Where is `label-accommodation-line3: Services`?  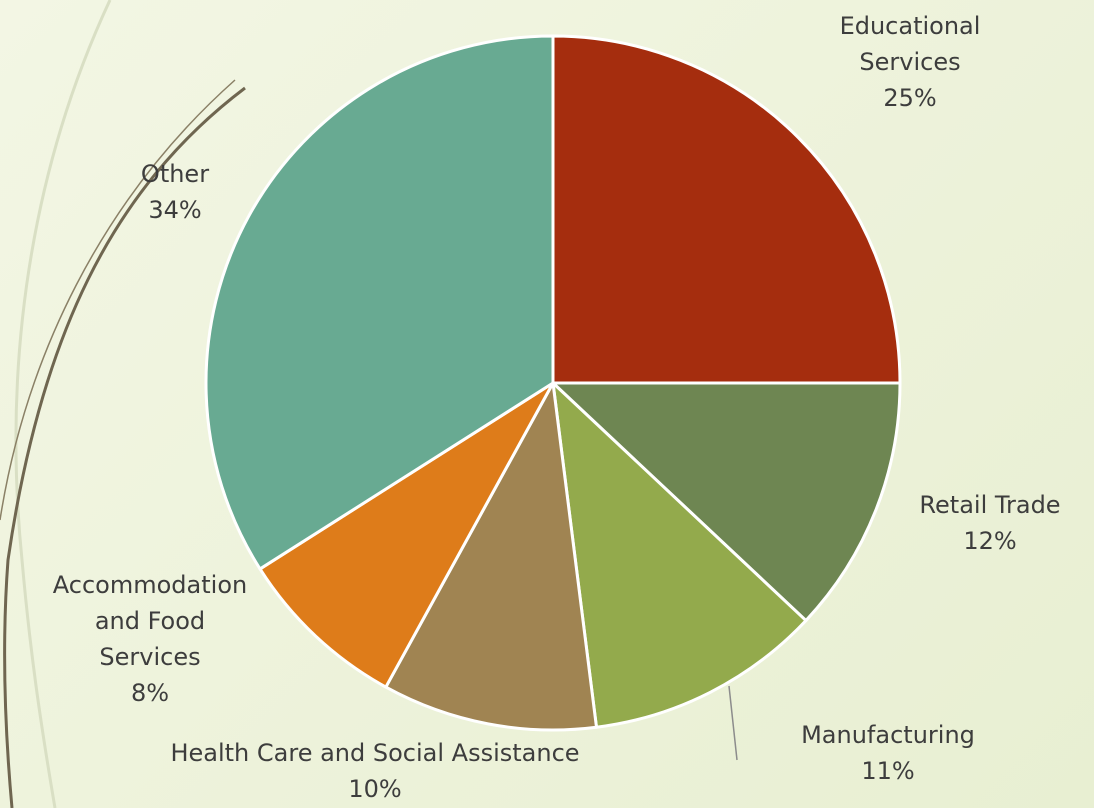 label-accommodation-line3: Services is located at coordinates (150, 657).